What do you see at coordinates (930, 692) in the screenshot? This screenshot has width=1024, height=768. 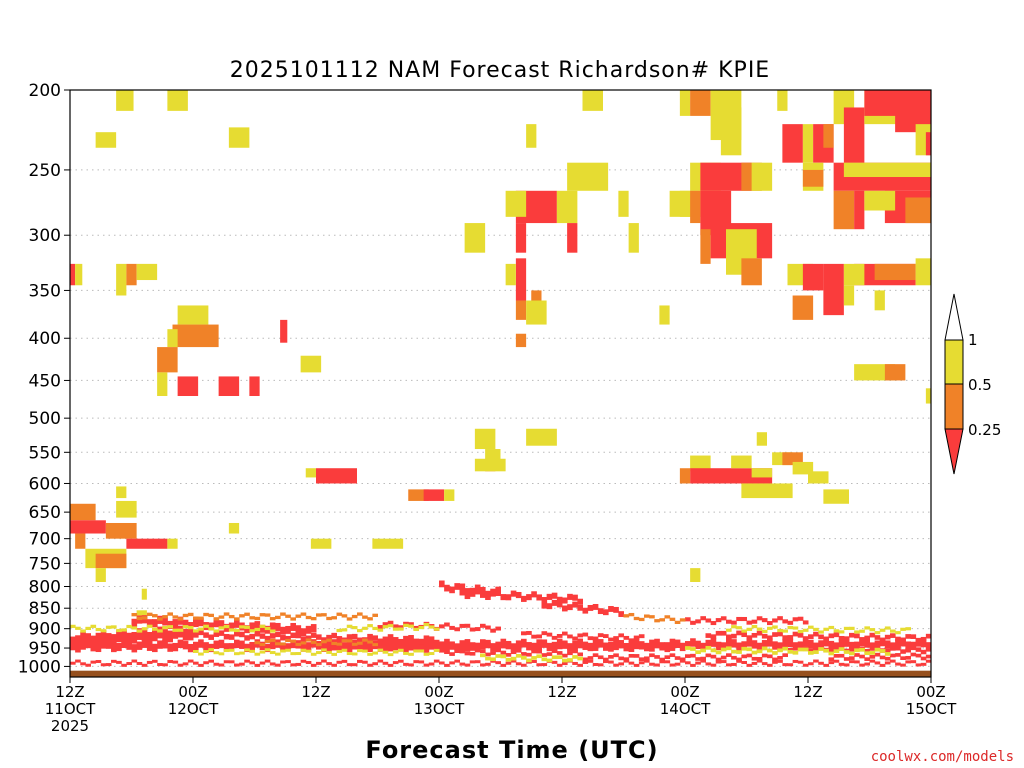 I see `xtick-label-7-0: 00Z` at bounding box center [930, 692].